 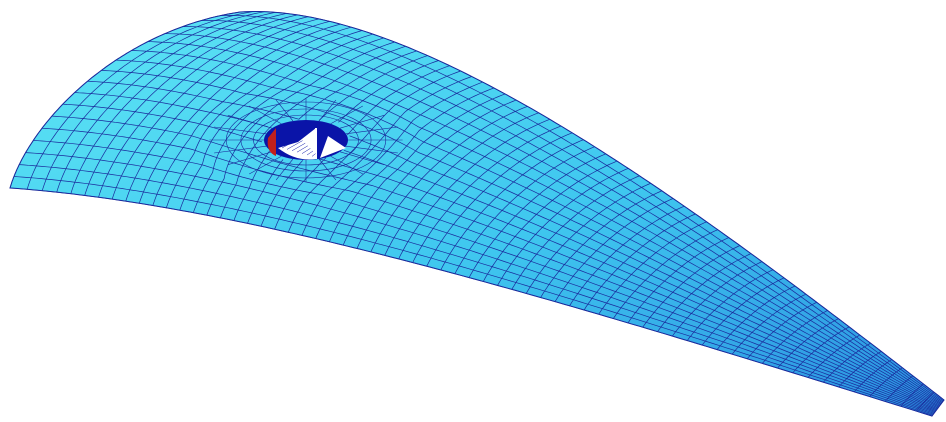 What do you see at coordinates (271, 142) in the screenshot?
I see `nacelle-highlight` at bounding box center [271, 142].